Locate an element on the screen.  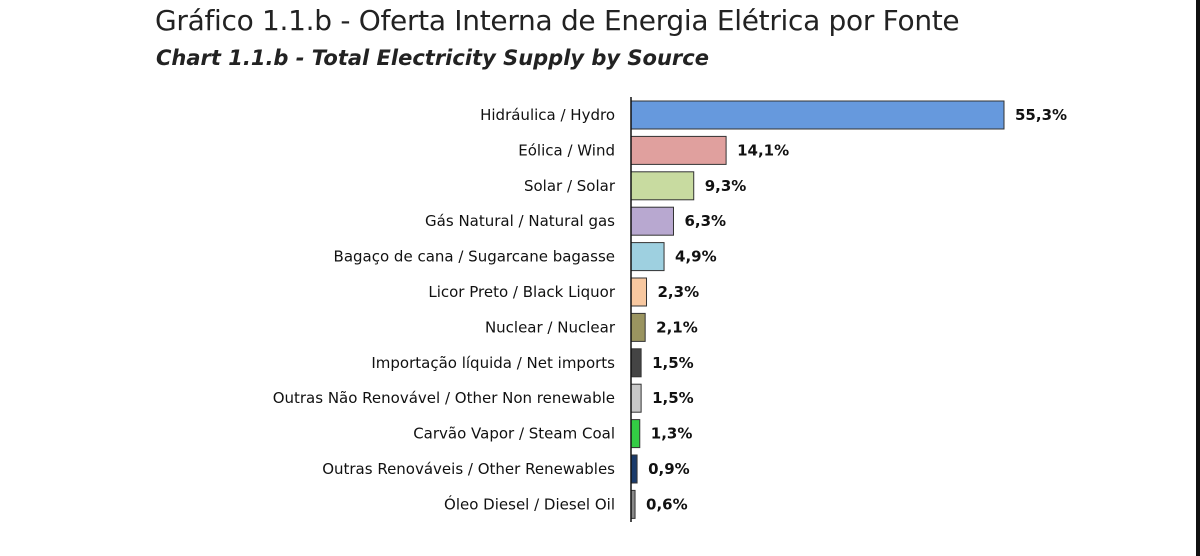
category-label: Outras Renováveis / Other Renewables is located at coordinates (468, 469).